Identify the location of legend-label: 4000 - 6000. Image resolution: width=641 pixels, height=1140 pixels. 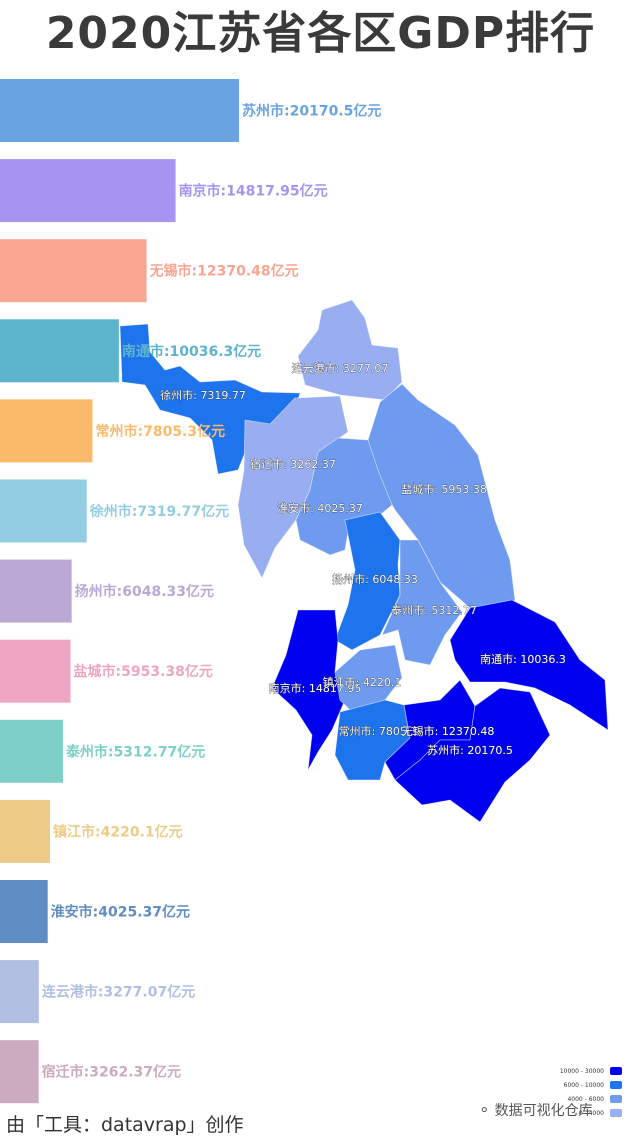
(585, 1099).